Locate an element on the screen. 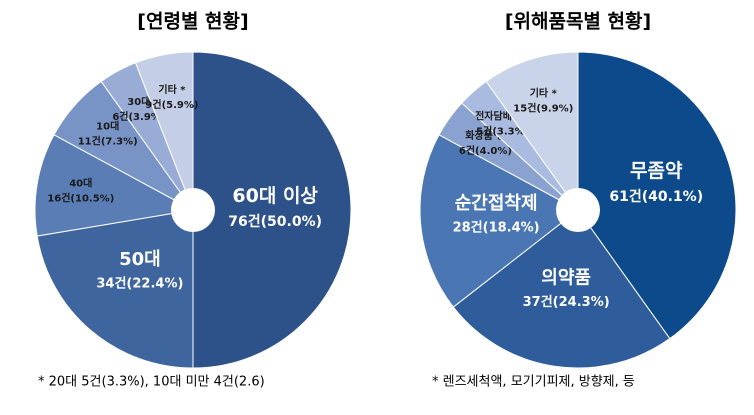 This screenshot has width=754, height=415. slice-value-label: 15건(9.9%) is located at coordinates (543, 108).